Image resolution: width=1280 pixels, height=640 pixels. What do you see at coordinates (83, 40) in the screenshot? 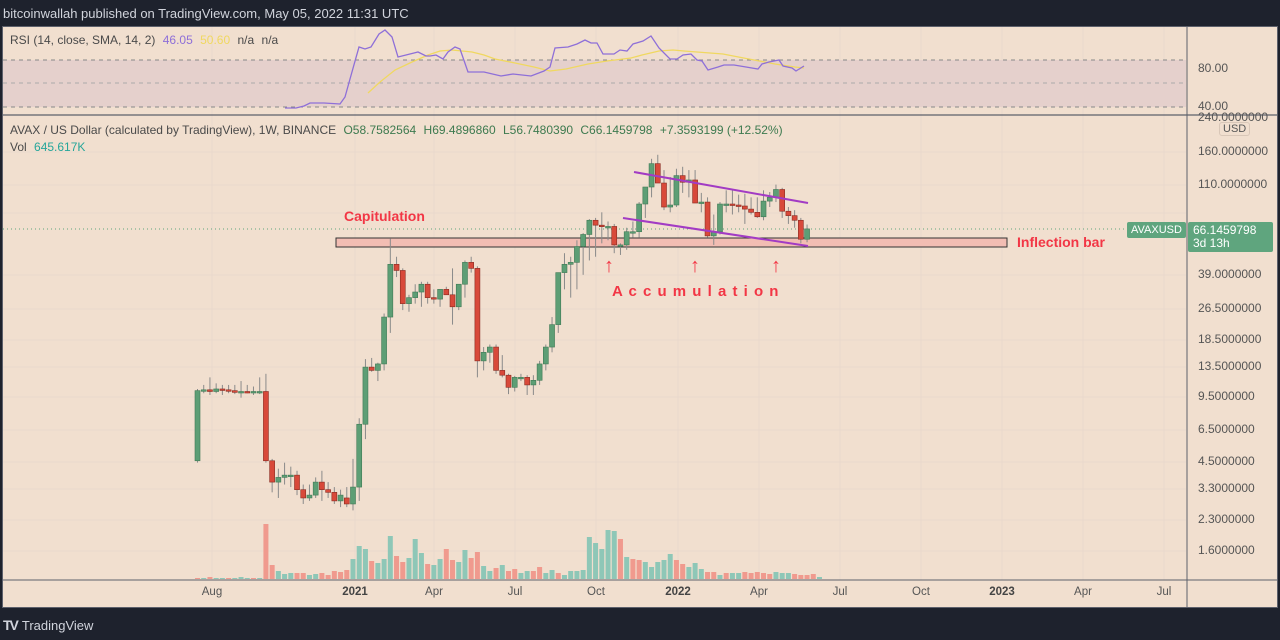
I see `rsi-label: RSI (14, close, SMA, 14, 2)` at bounding box center [83, 40].